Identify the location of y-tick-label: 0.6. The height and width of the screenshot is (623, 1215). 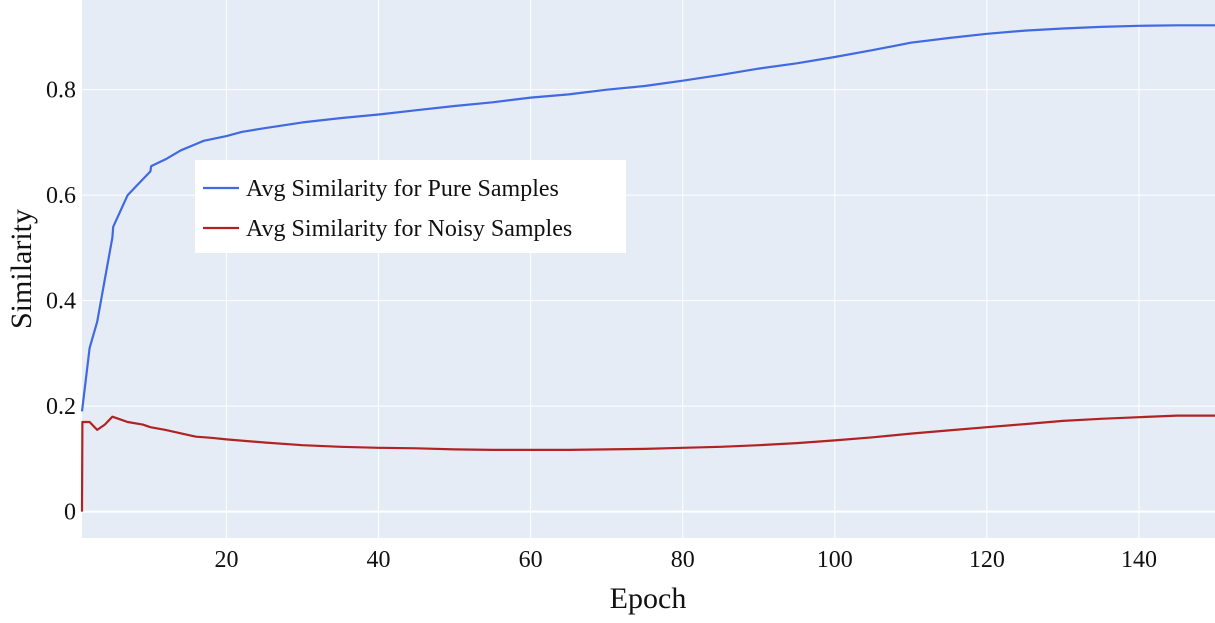
(61, 196).